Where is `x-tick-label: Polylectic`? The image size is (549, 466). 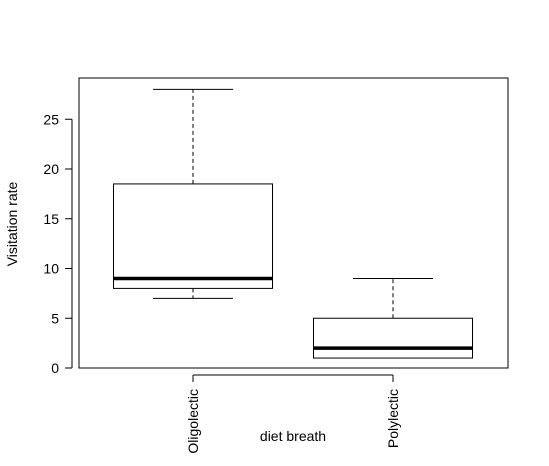
x-tick-label: Polylectic is located at coordinates (393, 418).